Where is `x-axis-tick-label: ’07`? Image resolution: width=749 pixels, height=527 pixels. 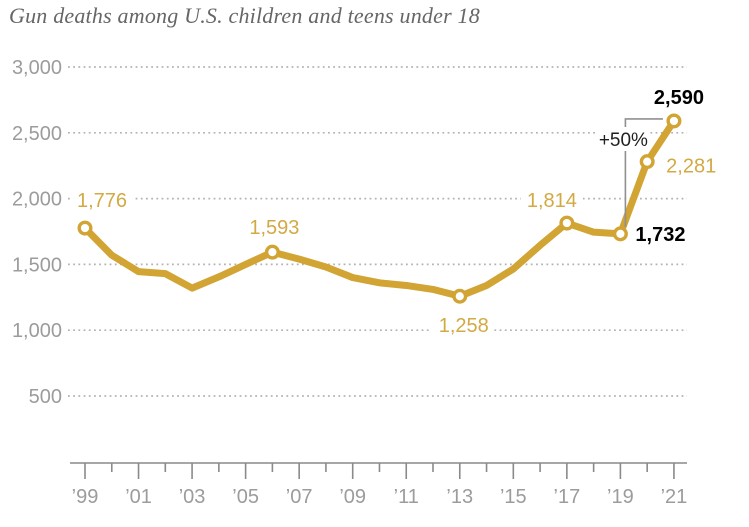
x-axis-tick-label: ’07 is located at coordinates (299, 497).